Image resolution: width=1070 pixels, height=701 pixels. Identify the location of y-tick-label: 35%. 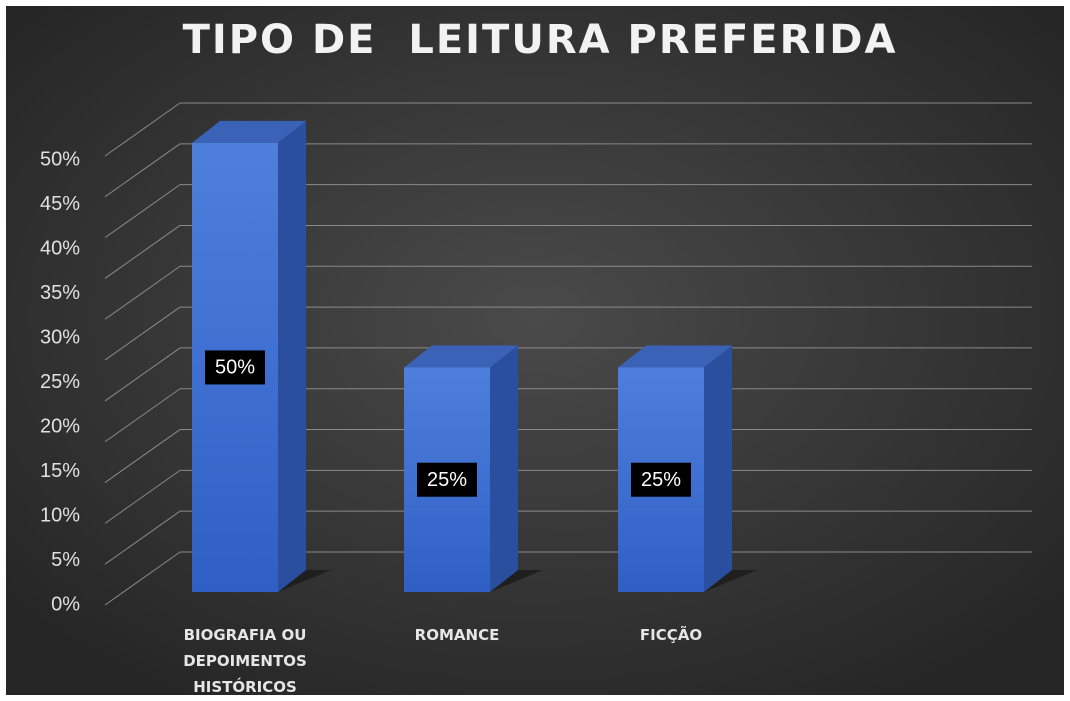
(60, 293).